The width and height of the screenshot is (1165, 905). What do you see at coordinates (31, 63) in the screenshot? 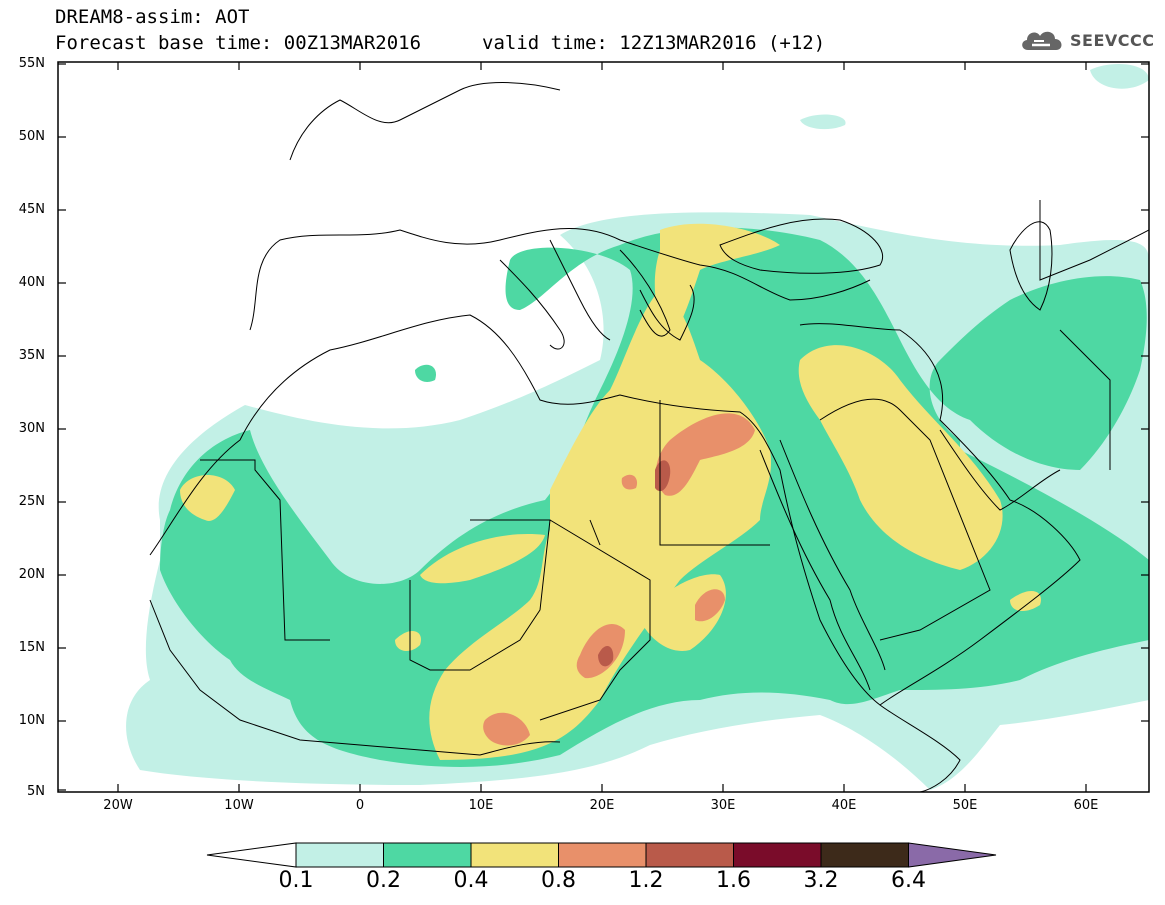
I see `y-tick-label: 55N` at bounding box center [31, 63].